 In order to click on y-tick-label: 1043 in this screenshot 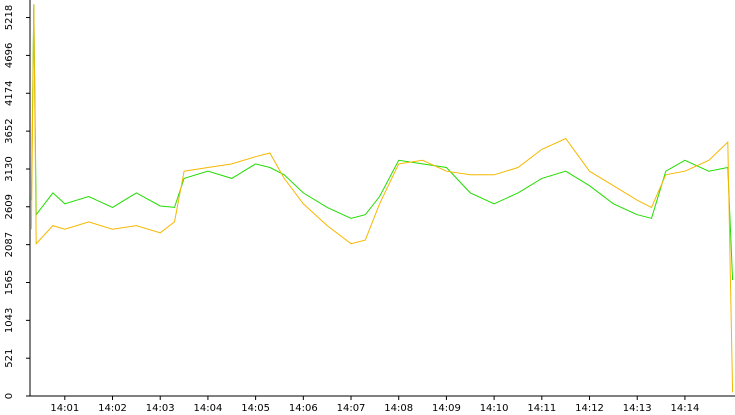, I will do `click(9, 320)`.